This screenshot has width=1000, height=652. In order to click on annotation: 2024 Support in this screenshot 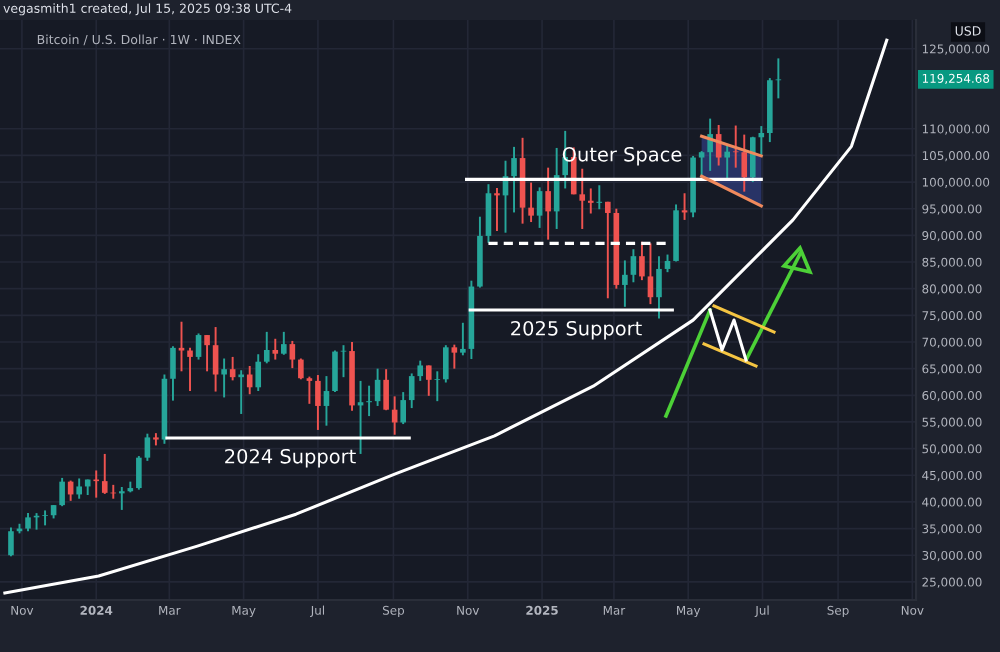, I will do `click(290, 458)`.